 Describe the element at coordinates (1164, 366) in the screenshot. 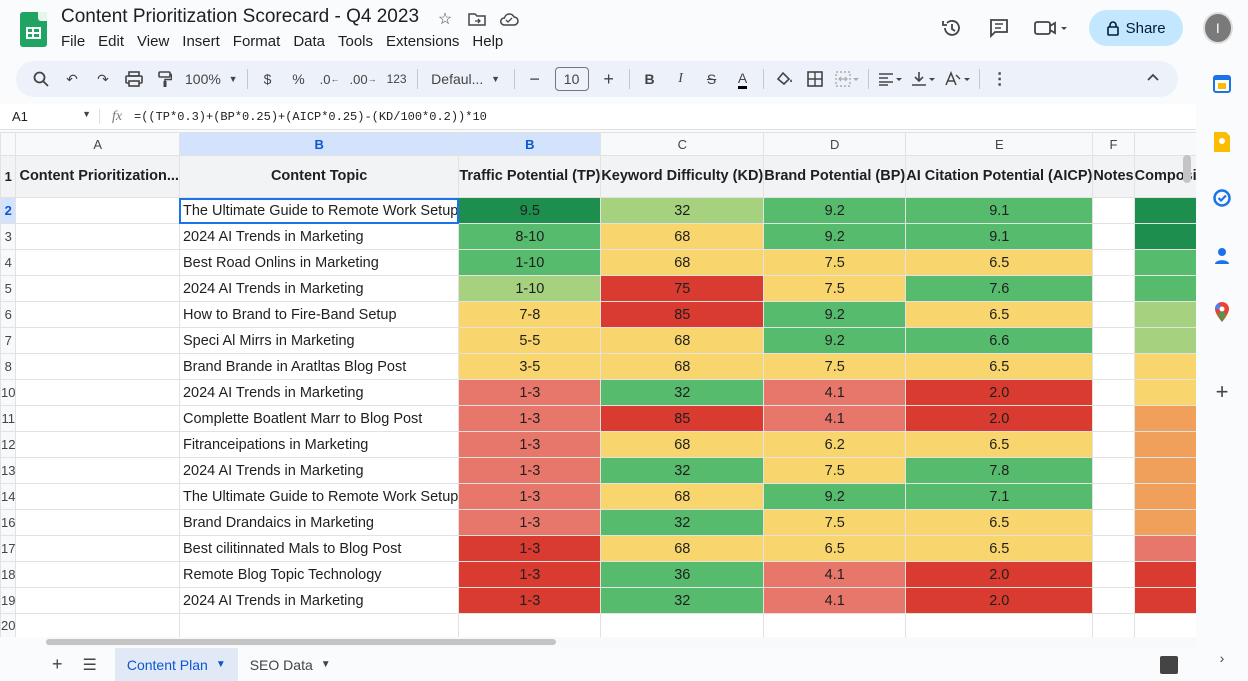

I see `cell-cs: 66.6` at that location.